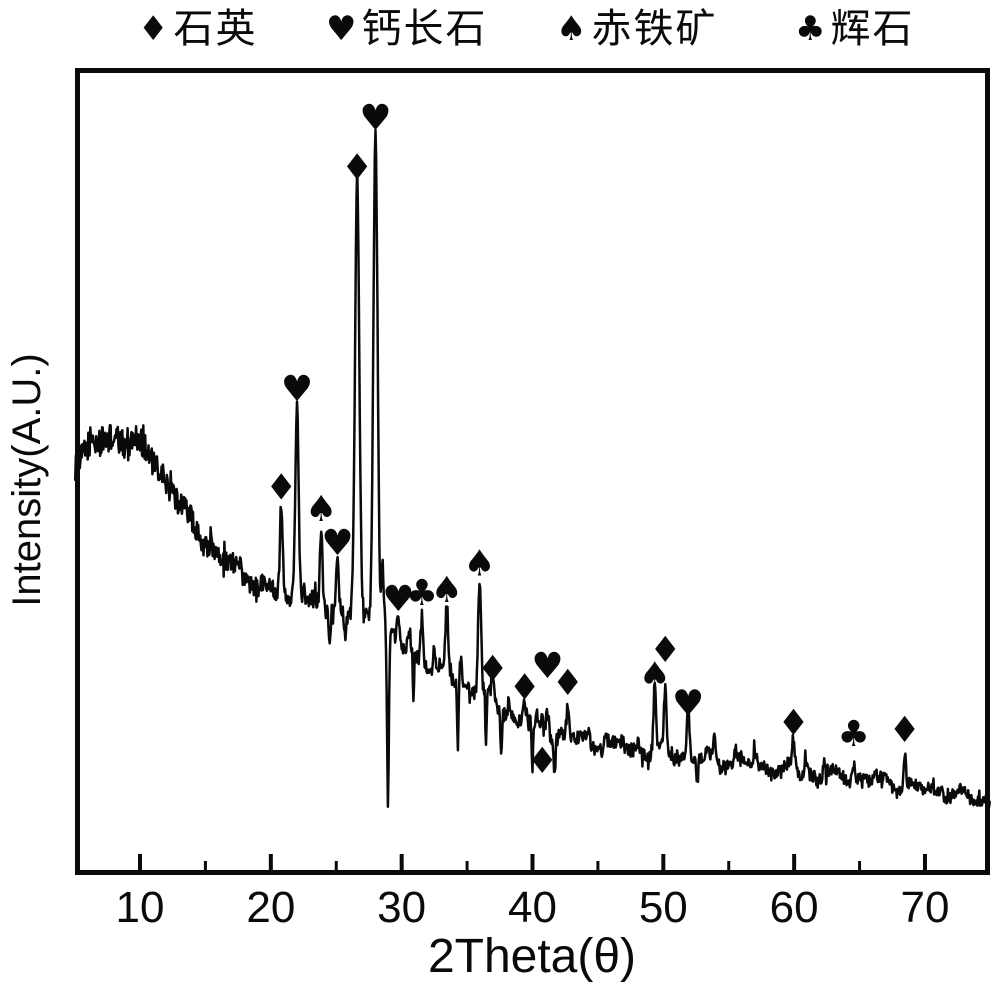 The height and width of the screenshot is (988, 1000). What do you see at coordinates (153, 29) in the screenshot?
I see `diamond-suit-icon: ♦` at bounding box center [153, 29].